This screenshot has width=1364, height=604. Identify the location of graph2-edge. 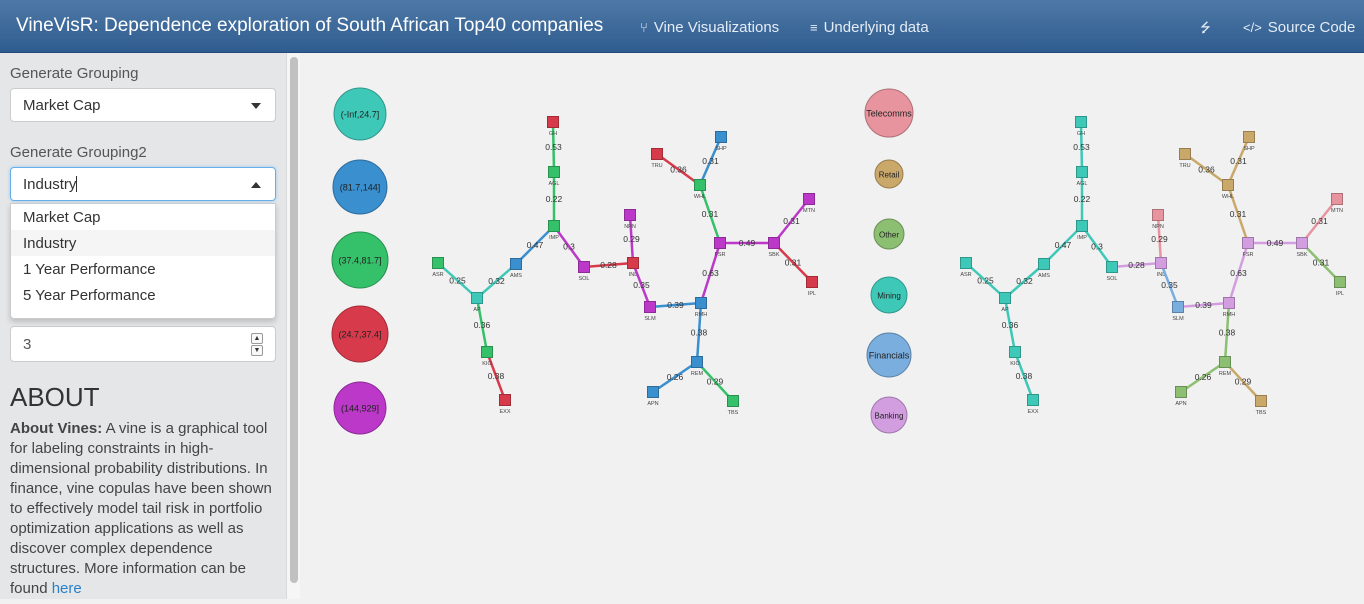
(1319, 221).